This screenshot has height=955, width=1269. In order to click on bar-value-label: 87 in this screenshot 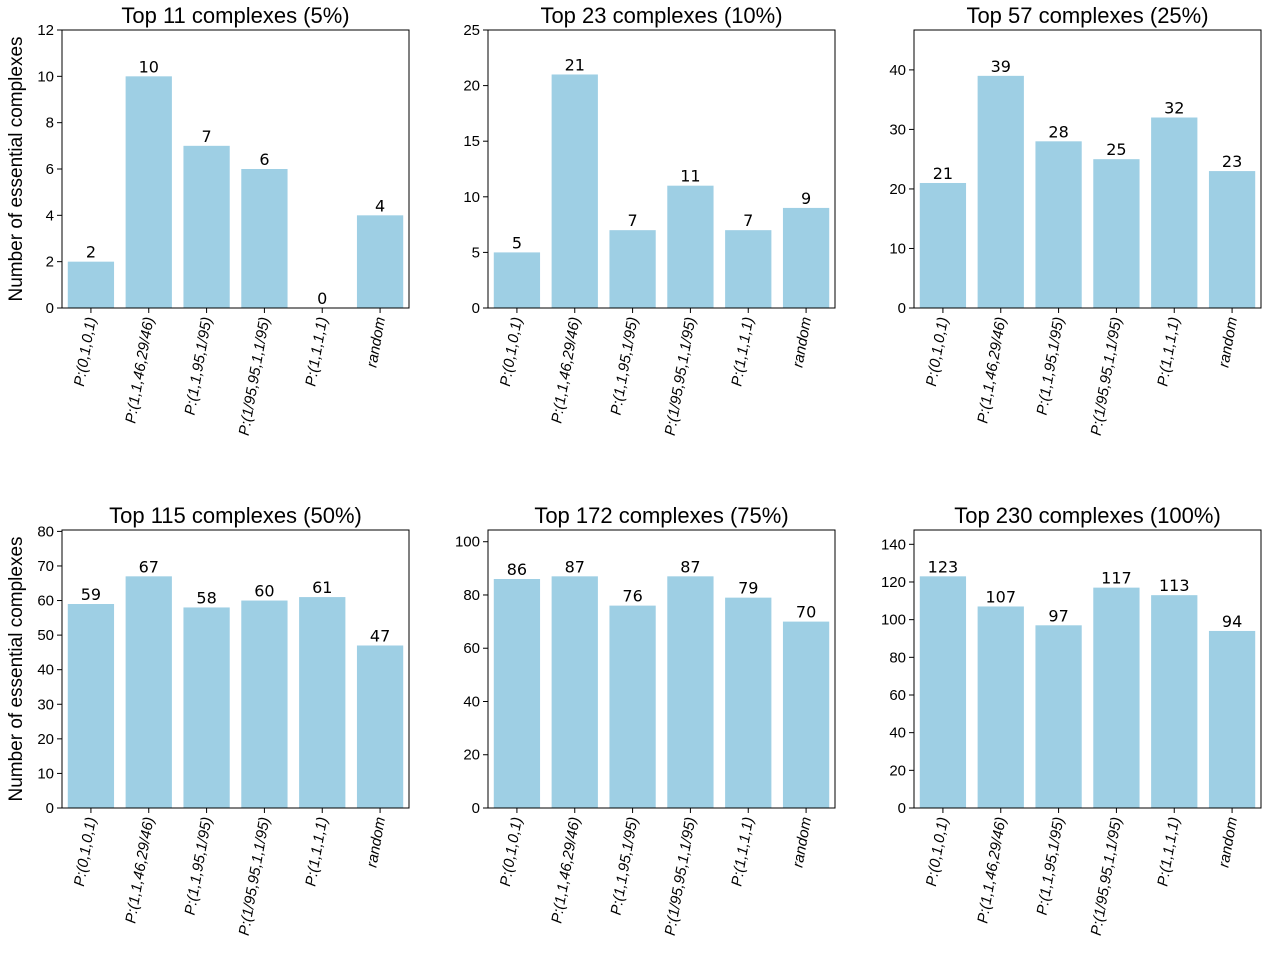, I will do `click(575, 566)`.